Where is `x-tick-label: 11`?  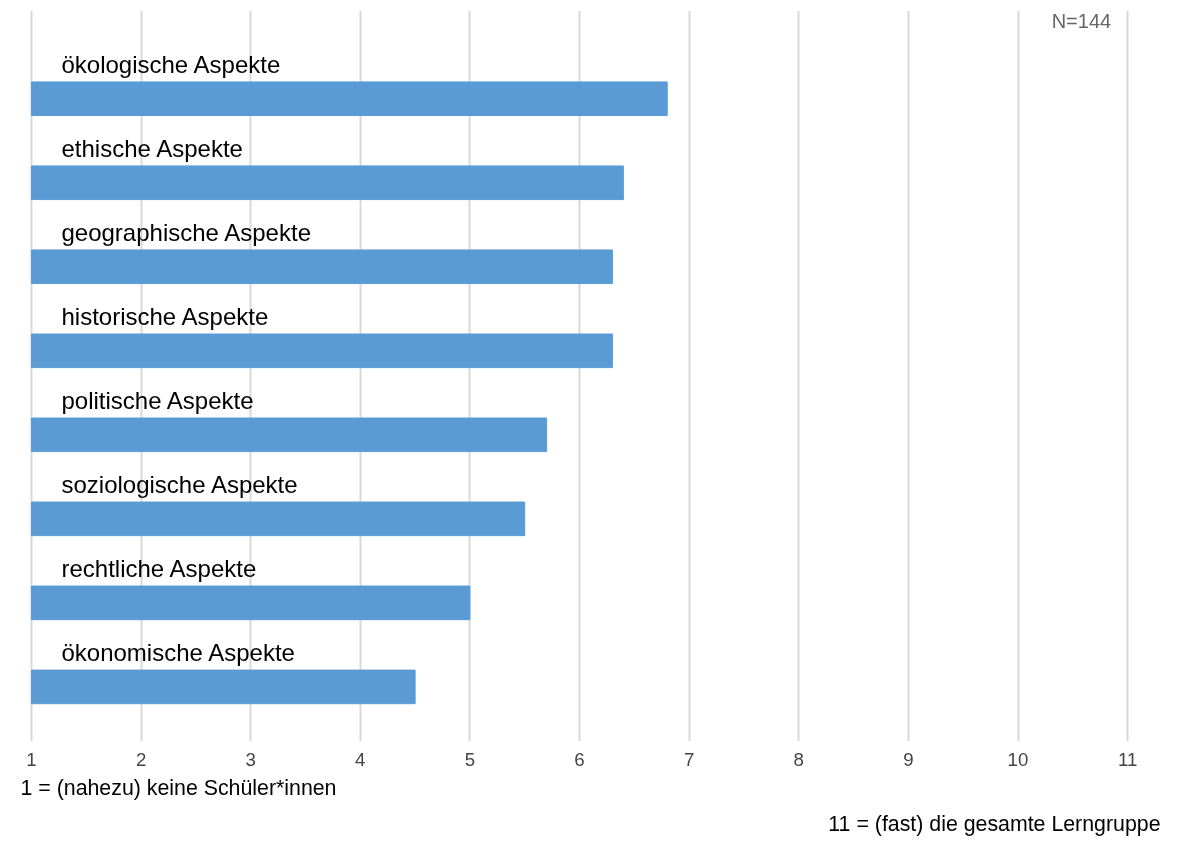
x-tick-label: 11 is located at coordinates (1127, 759).